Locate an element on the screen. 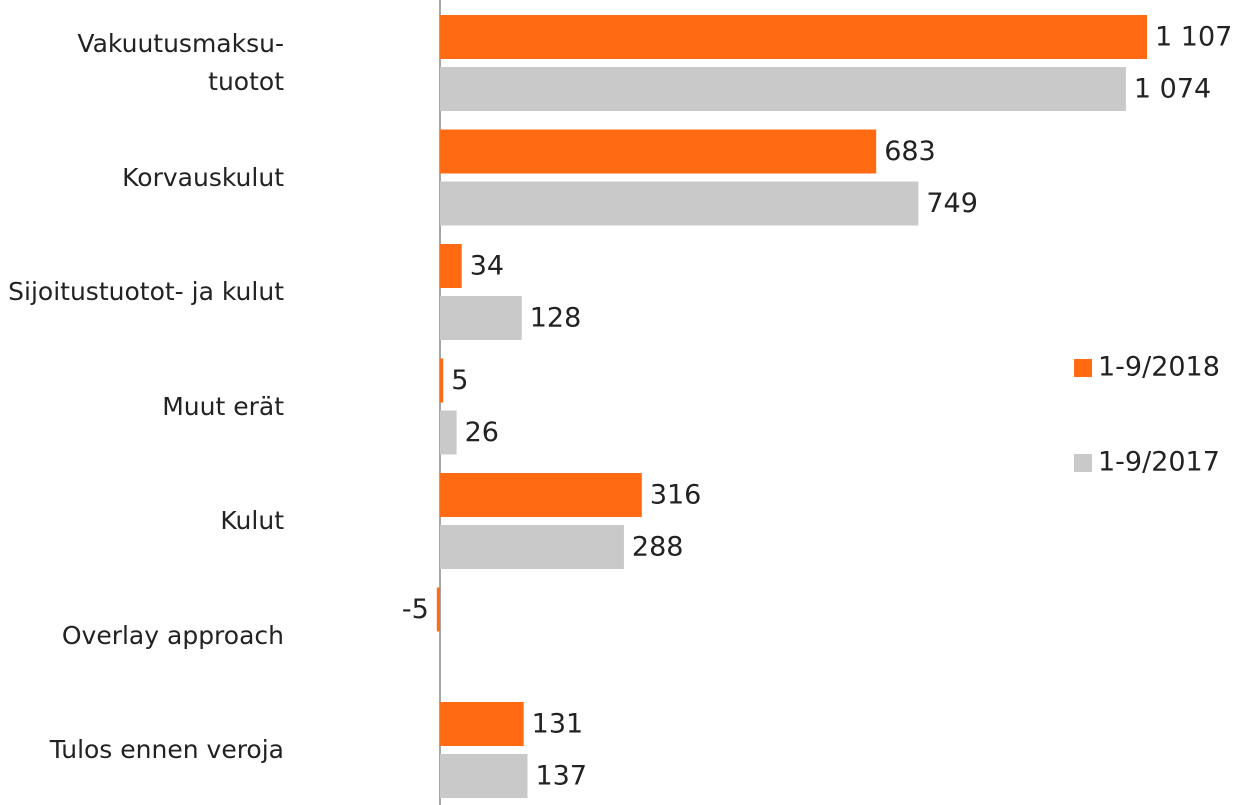  value-label: 34 is located at coordinates (487, 266).